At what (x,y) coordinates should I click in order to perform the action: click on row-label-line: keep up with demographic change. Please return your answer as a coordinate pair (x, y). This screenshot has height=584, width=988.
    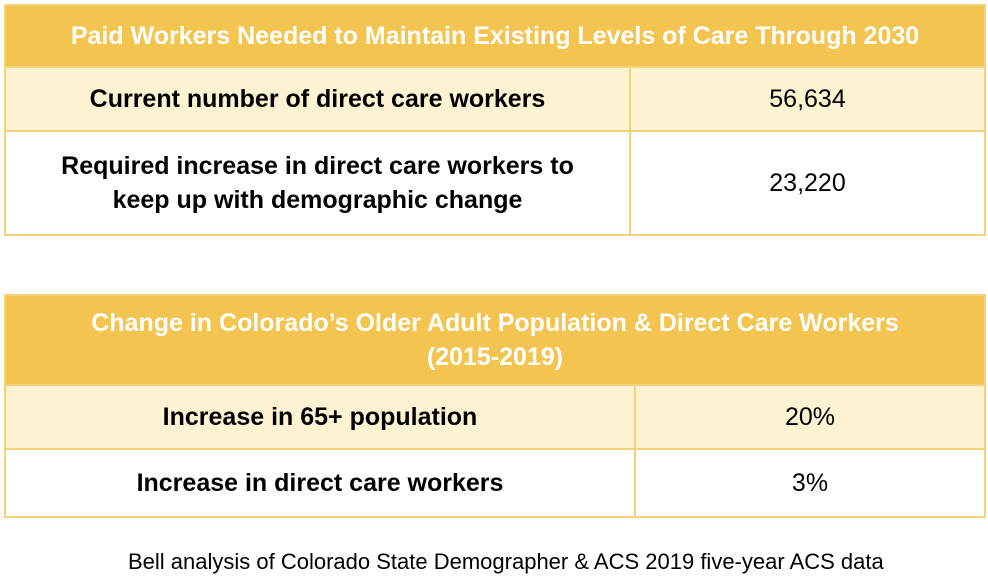
    Looking at the image, I should click on (317, 200).